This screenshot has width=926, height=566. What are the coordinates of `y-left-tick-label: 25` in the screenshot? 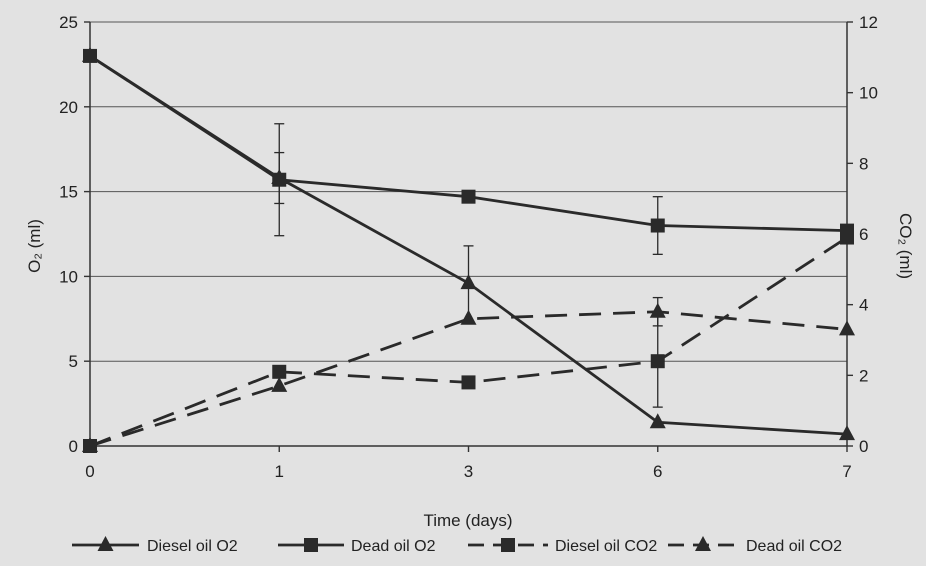 It's located at (68, 22).